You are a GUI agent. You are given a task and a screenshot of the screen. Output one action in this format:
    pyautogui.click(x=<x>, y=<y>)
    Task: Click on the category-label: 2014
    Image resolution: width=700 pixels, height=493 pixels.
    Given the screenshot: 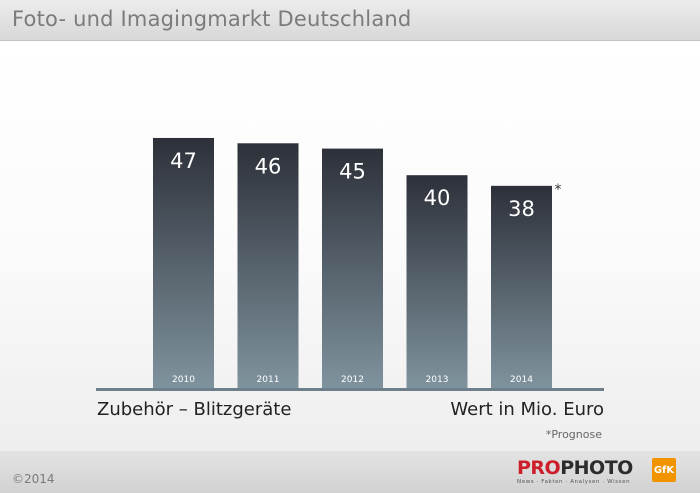 What is the action you would take?
    pyautogui.click(x=521, y=380)
    